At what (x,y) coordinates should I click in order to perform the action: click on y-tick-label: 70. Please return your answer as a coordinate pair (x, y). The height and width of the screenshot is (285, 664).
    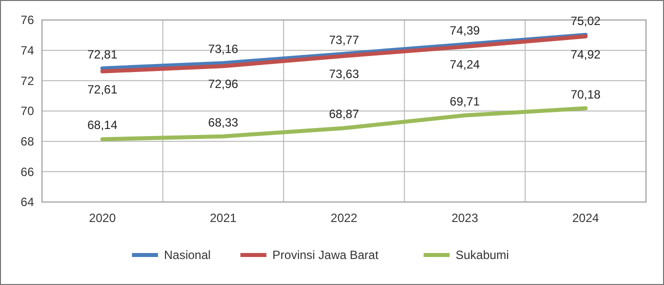
    Looking at the image, I should click on (27, 111).